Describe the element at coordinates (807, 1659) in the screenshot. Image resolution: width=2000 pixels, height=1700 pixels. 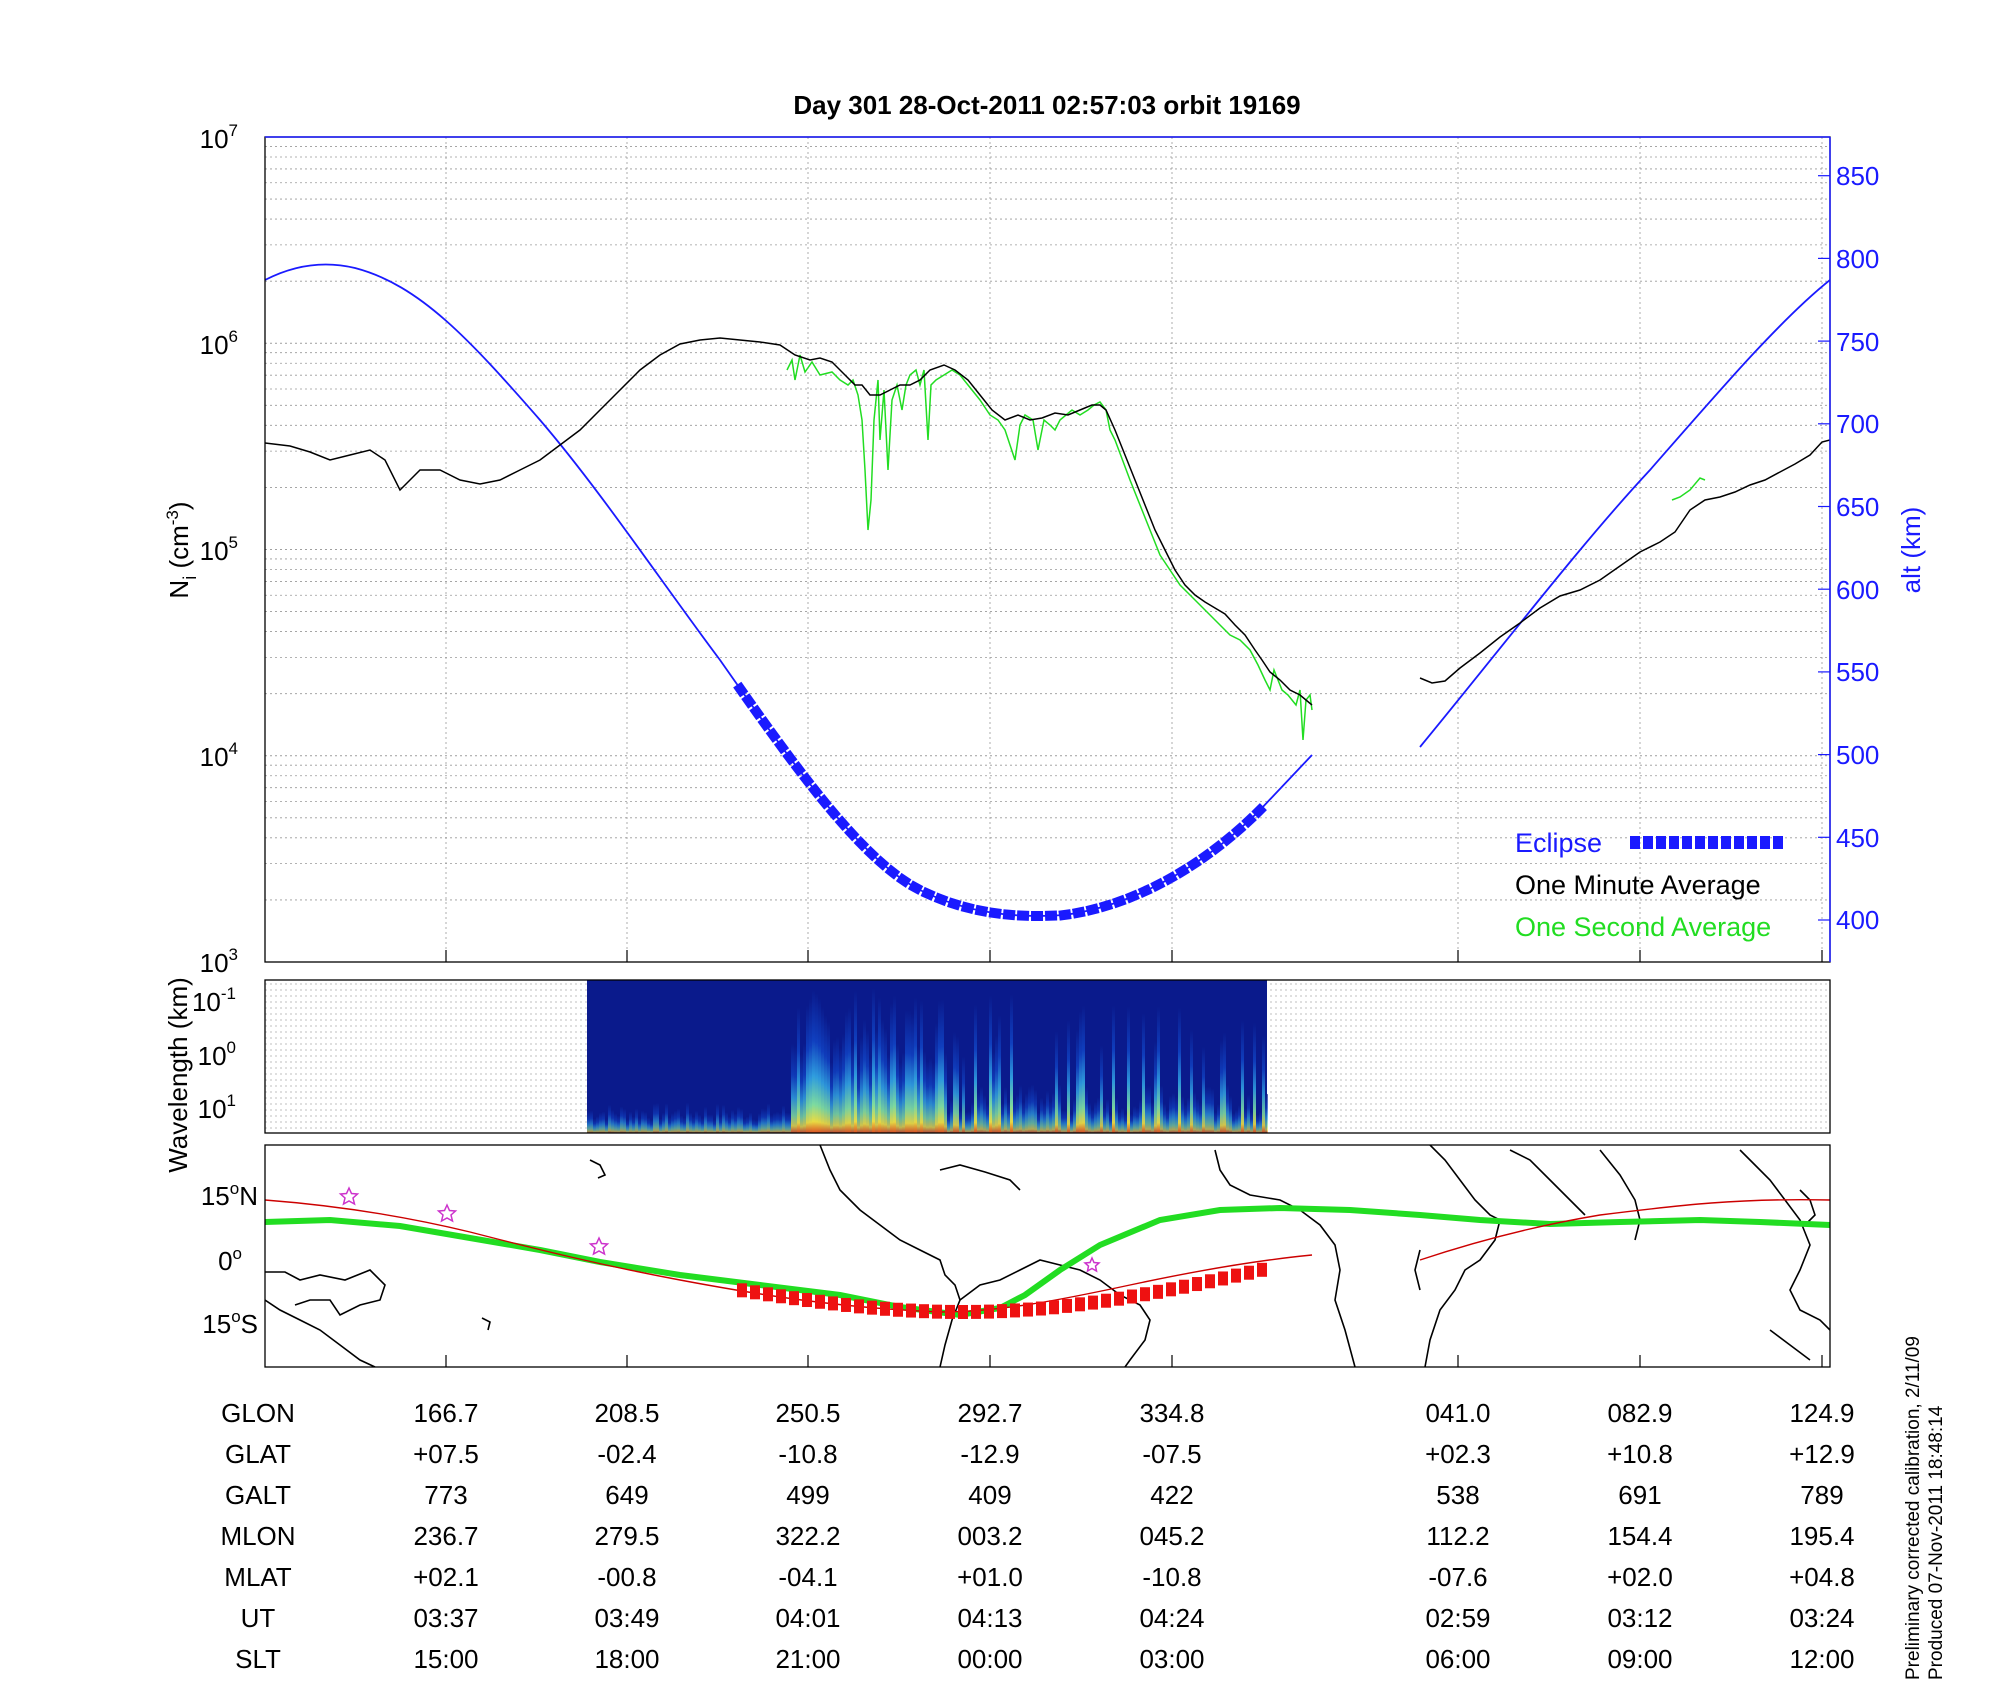
I see `table-cell: 21:00` at that location.